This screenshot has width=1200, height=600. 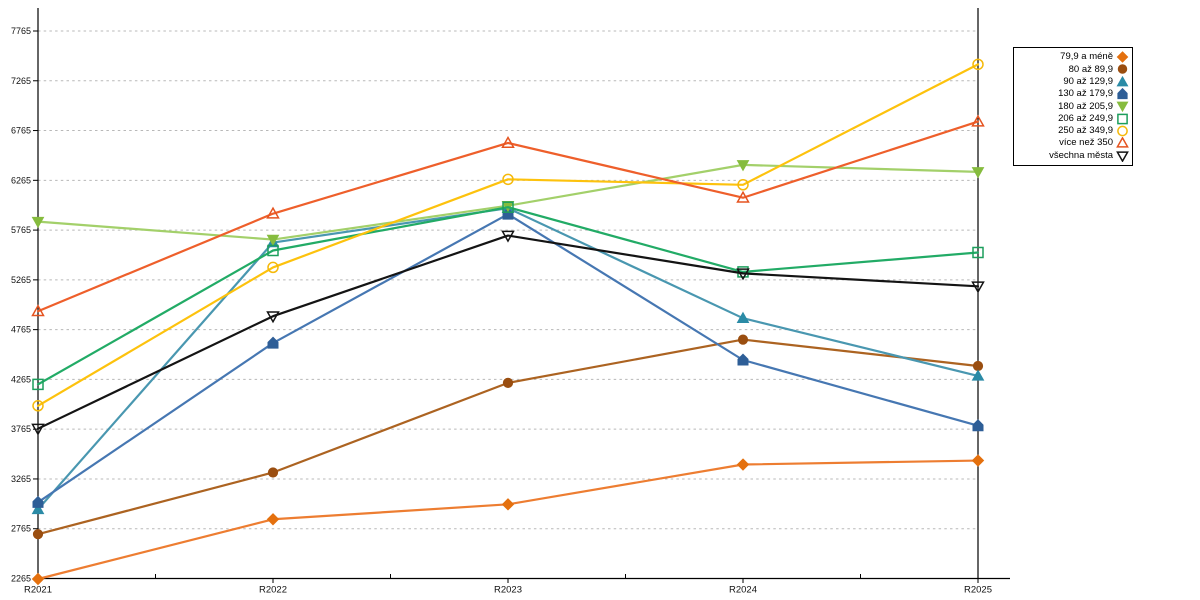 I want to click on y-tick-label: 2265, so click(x=21, y=579).